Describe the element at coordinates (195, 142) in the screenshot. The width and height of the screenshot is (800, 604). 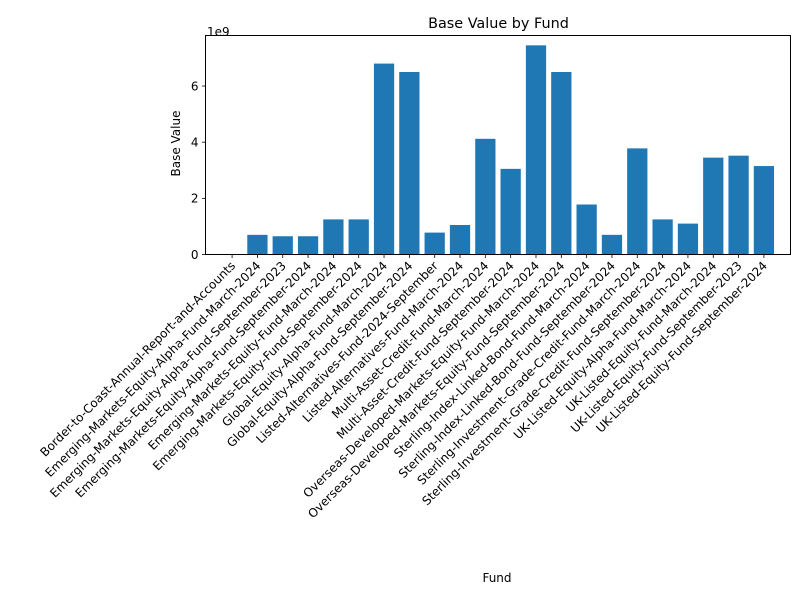
I see `y-tick-label: 4` at that location.